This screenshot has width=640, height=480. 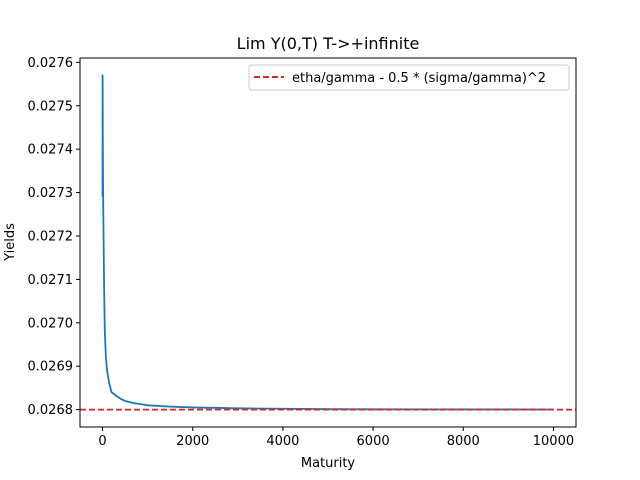 What do you see at coordinates (51, 150) in the screenshot?
I see `y-tick-label: 0.0274` at bounding box center [51, 150].